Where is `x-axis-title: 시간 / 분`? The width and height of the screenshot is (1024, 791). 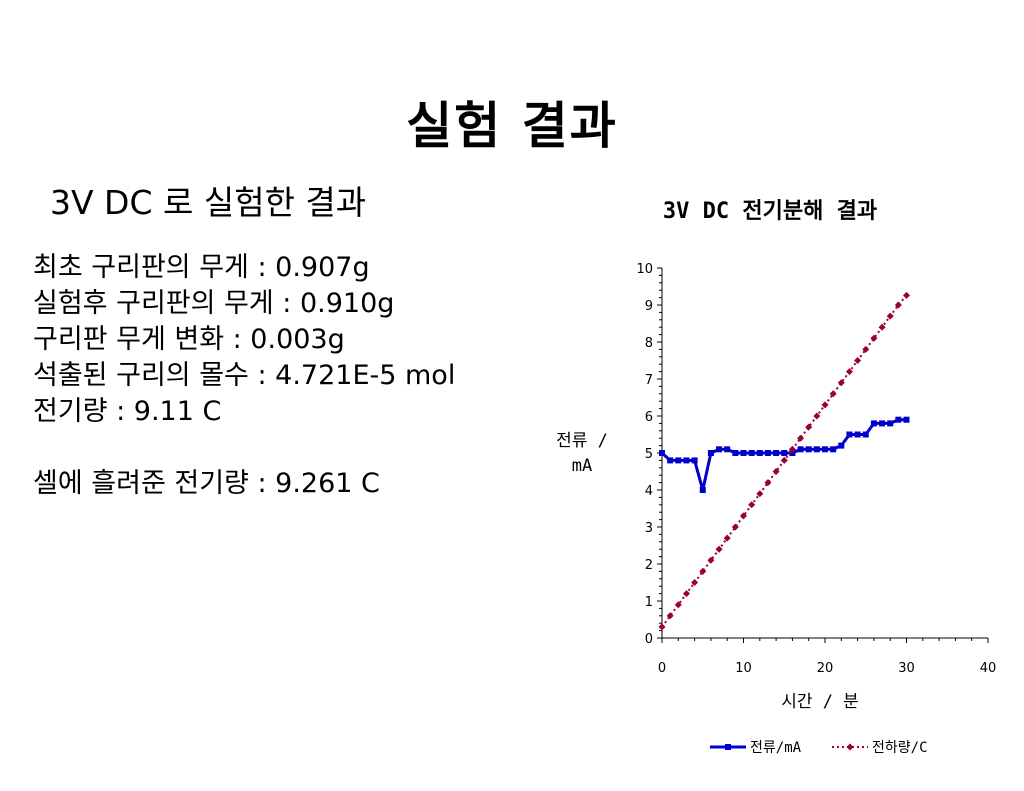 x-axis-title: 시간 / 분 is located at coordinates (820, 702).